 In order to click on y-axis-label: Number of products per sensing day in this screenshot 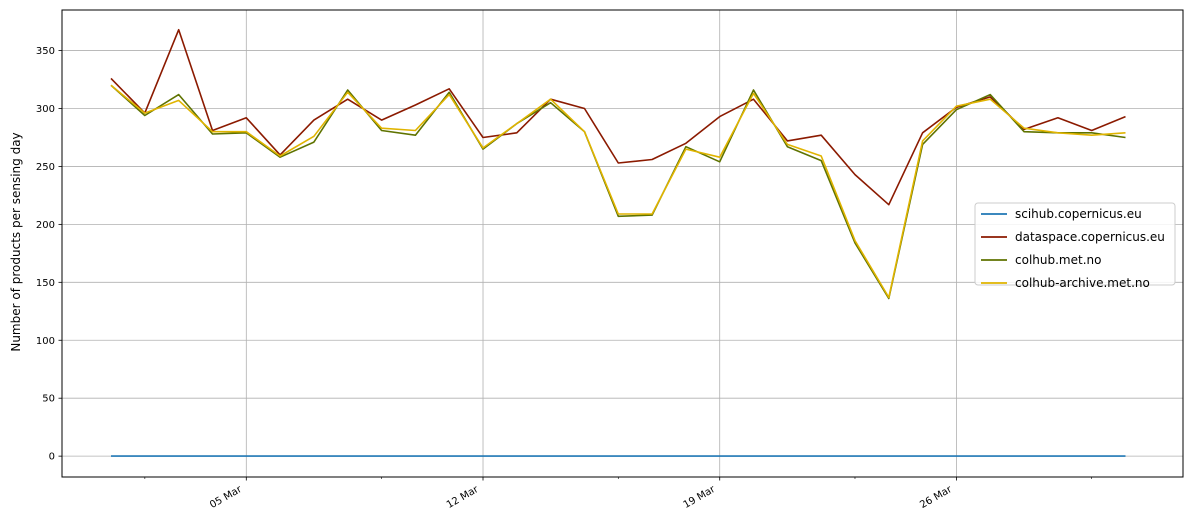, I will do `click(16, 241)`.